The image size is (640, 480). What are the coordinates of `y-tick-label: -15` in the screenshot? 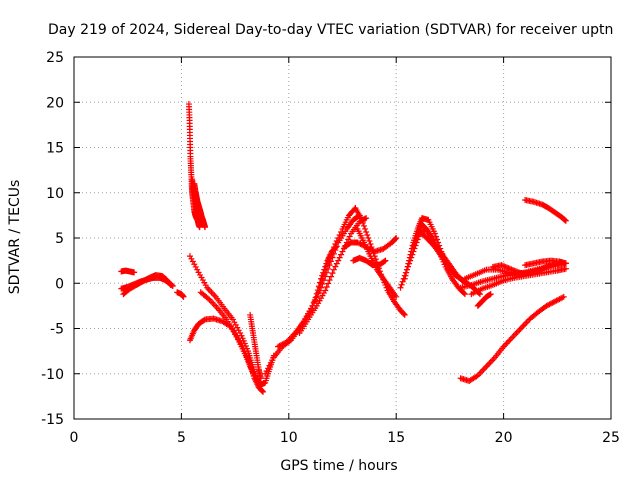 It's located at (52, 420).